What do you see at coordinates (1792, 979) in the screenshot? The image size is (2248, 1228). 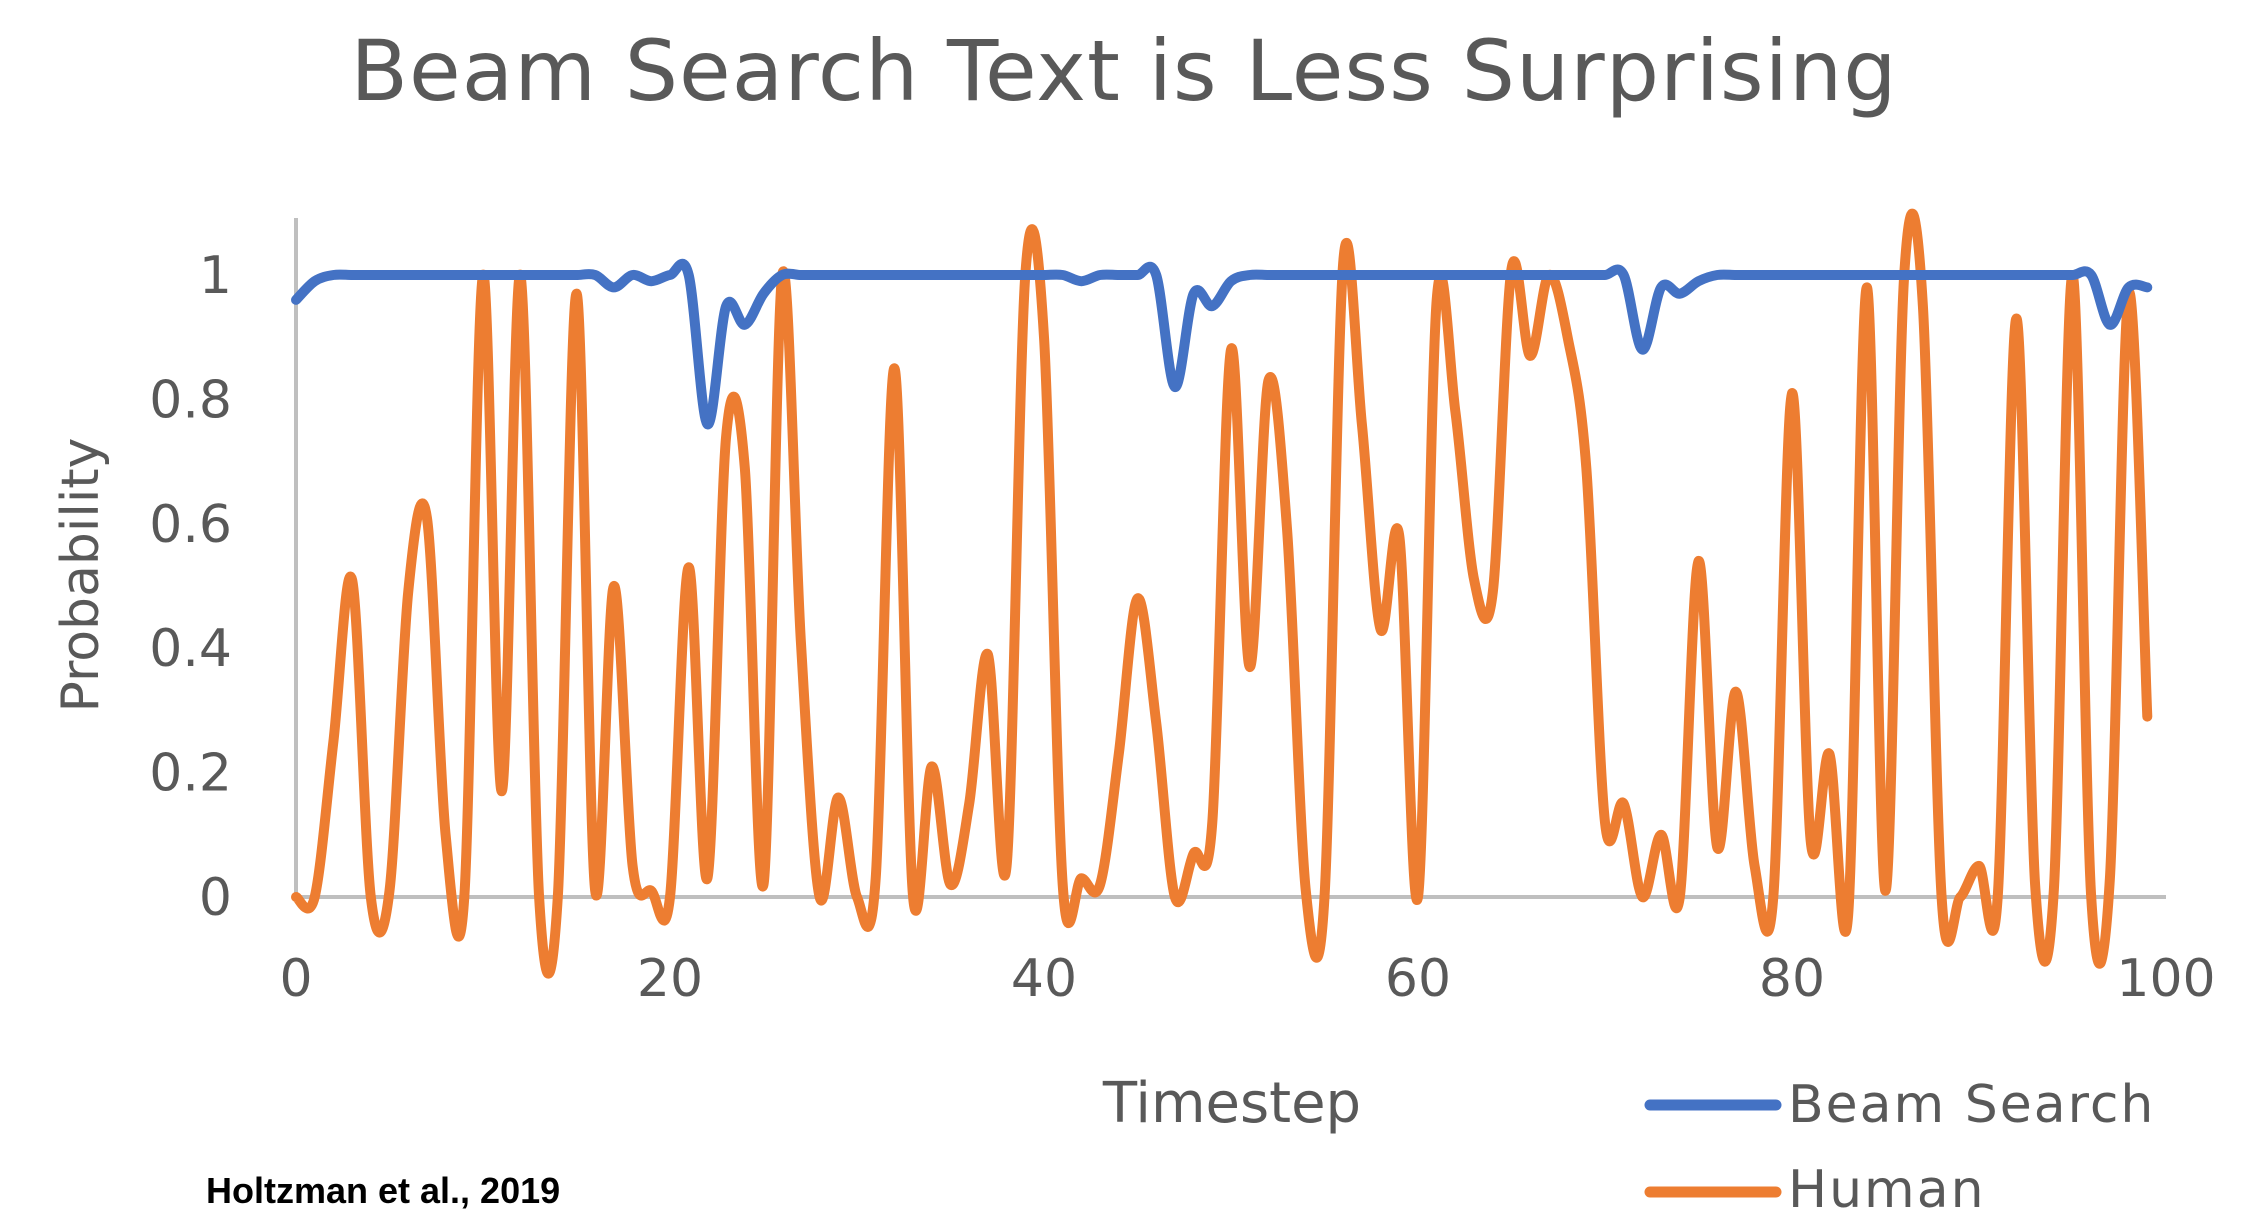 I see `x-tick-label: 80` at bounding box center [1792, 979].